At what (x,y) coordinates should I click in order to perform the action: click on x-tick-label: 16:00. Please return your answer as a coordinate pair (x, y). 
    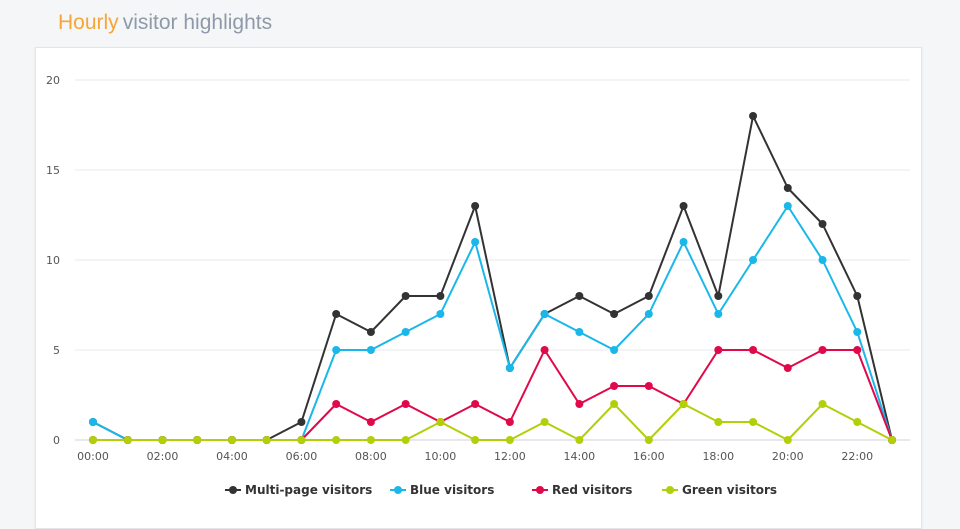
    Looking at the image, I should click on (649, 456).